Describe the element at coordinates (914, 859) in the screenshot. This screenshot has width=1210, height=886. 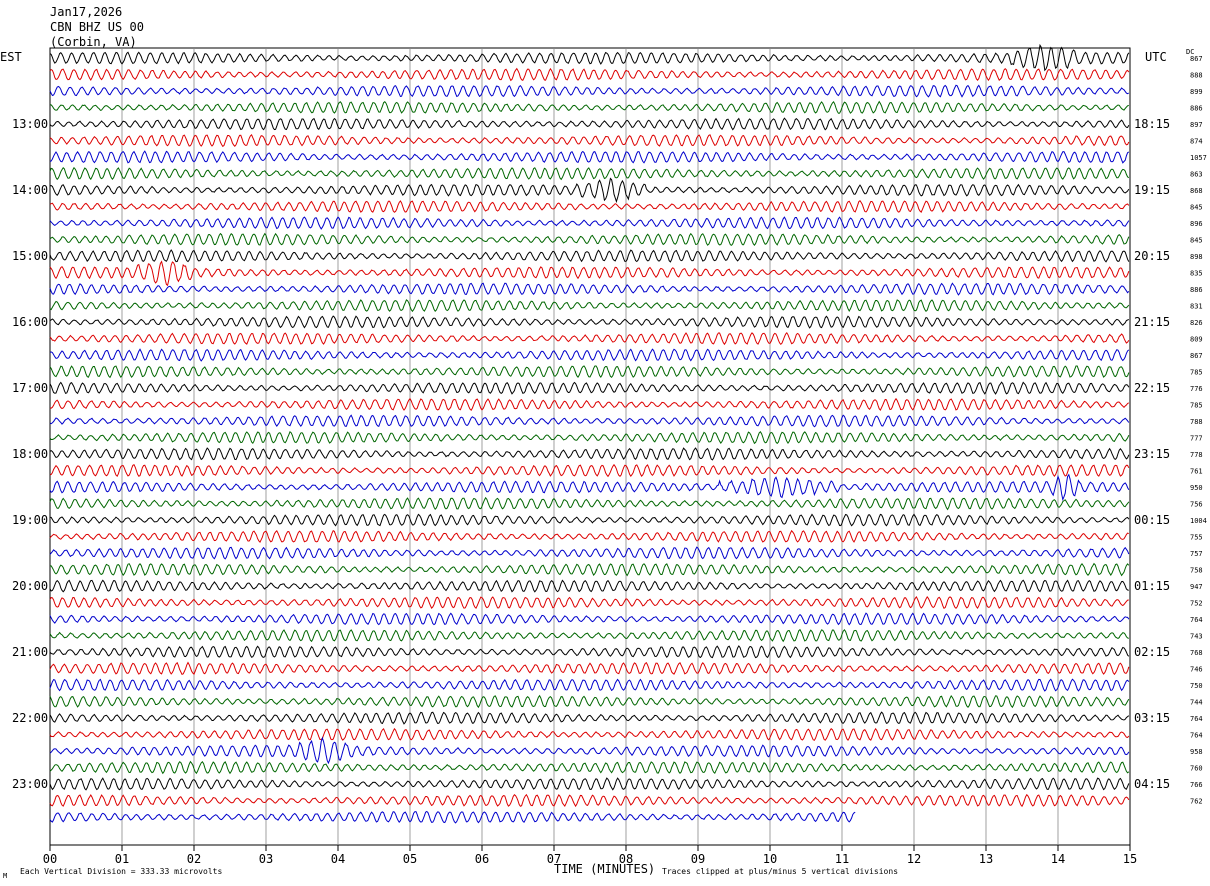
I see `x-tick-label-12: 12` at that location.